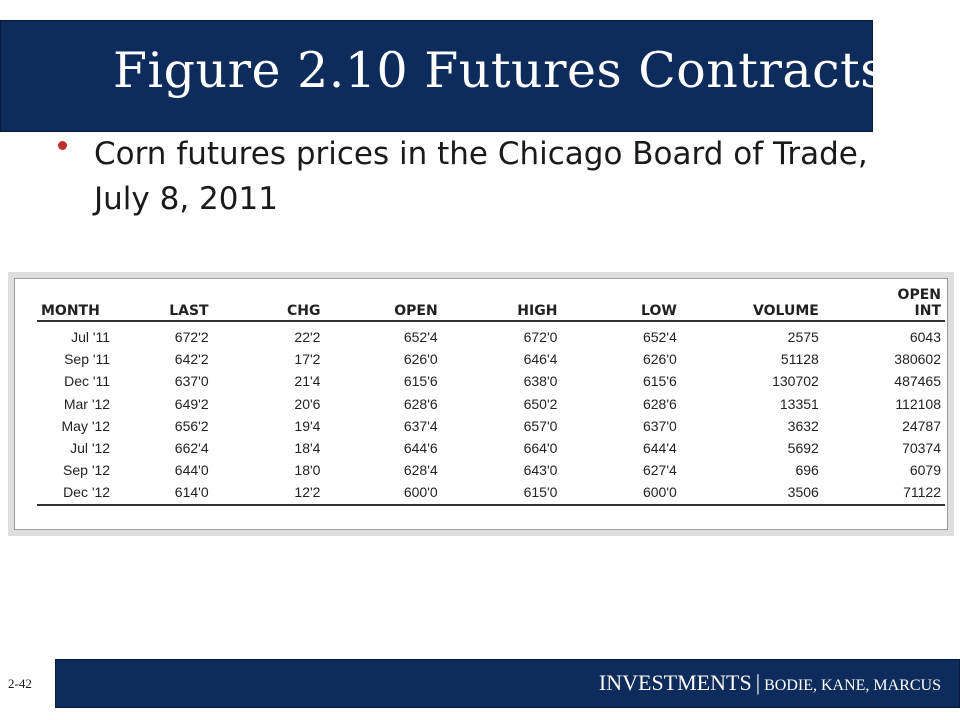 The width and height of the screenshot is (960, 720). I want to click on cell-last: 656'2, so click(191, 425).